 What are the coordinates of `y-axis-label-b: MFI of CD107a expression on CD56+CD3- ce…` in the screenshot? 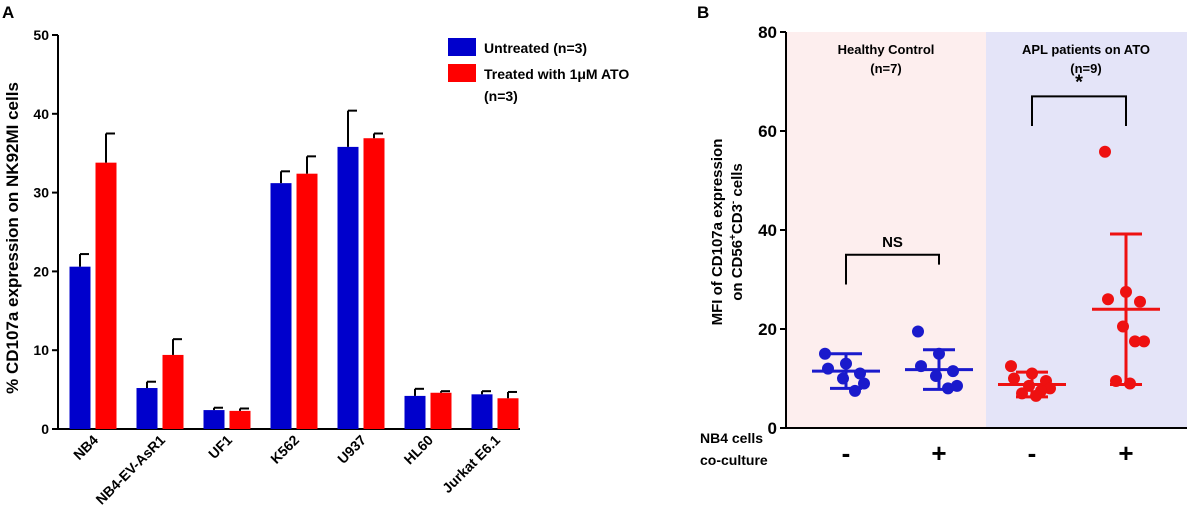 It's located at (727, 232).